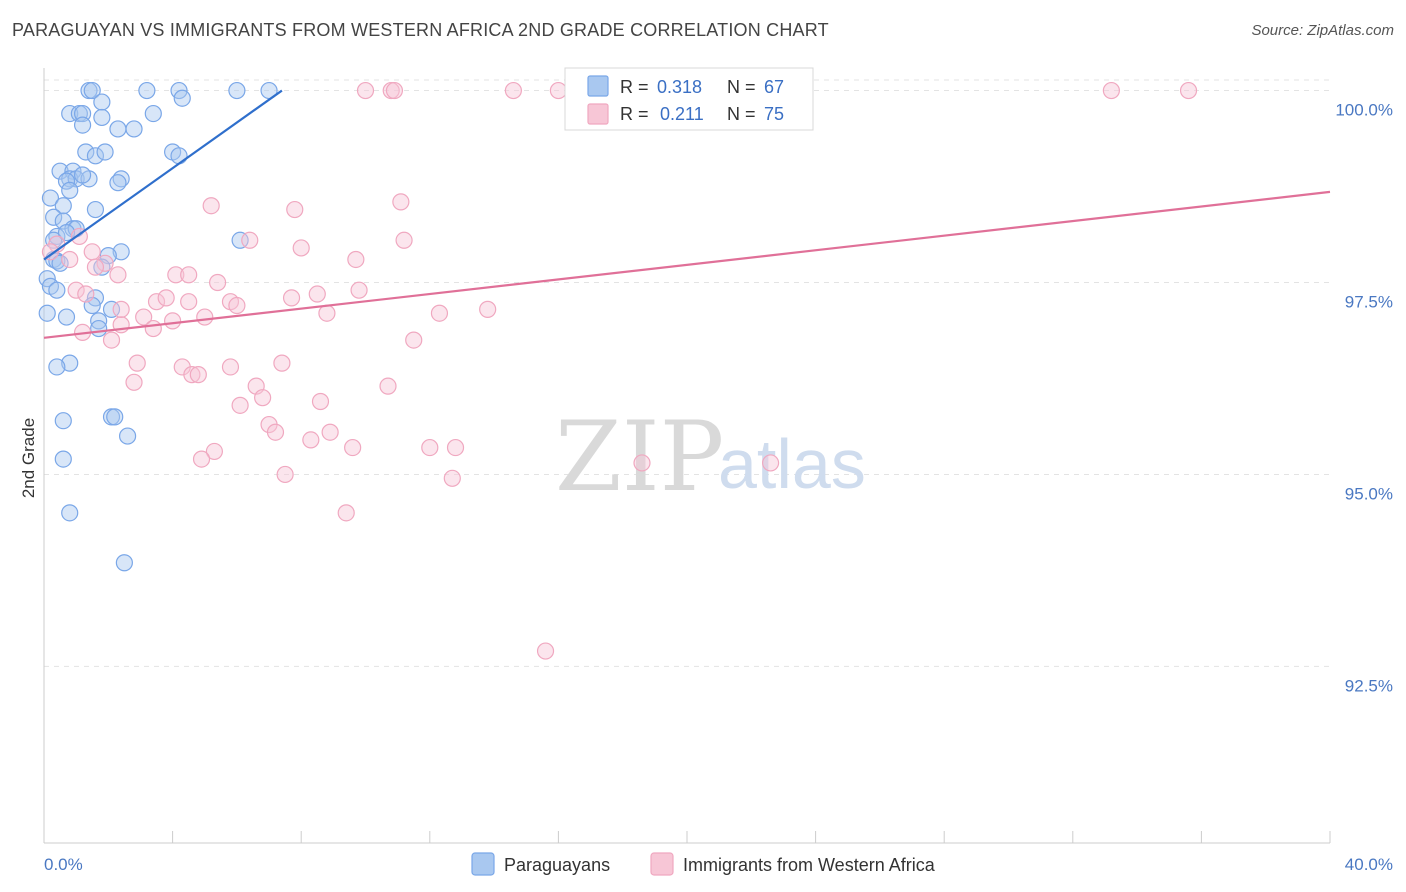 This screenshot has width=1406, height=892. Describe the element at coordinates (1364, 110) in the screenshot. I see `y-tick-label-0: 100.0%` at that location.